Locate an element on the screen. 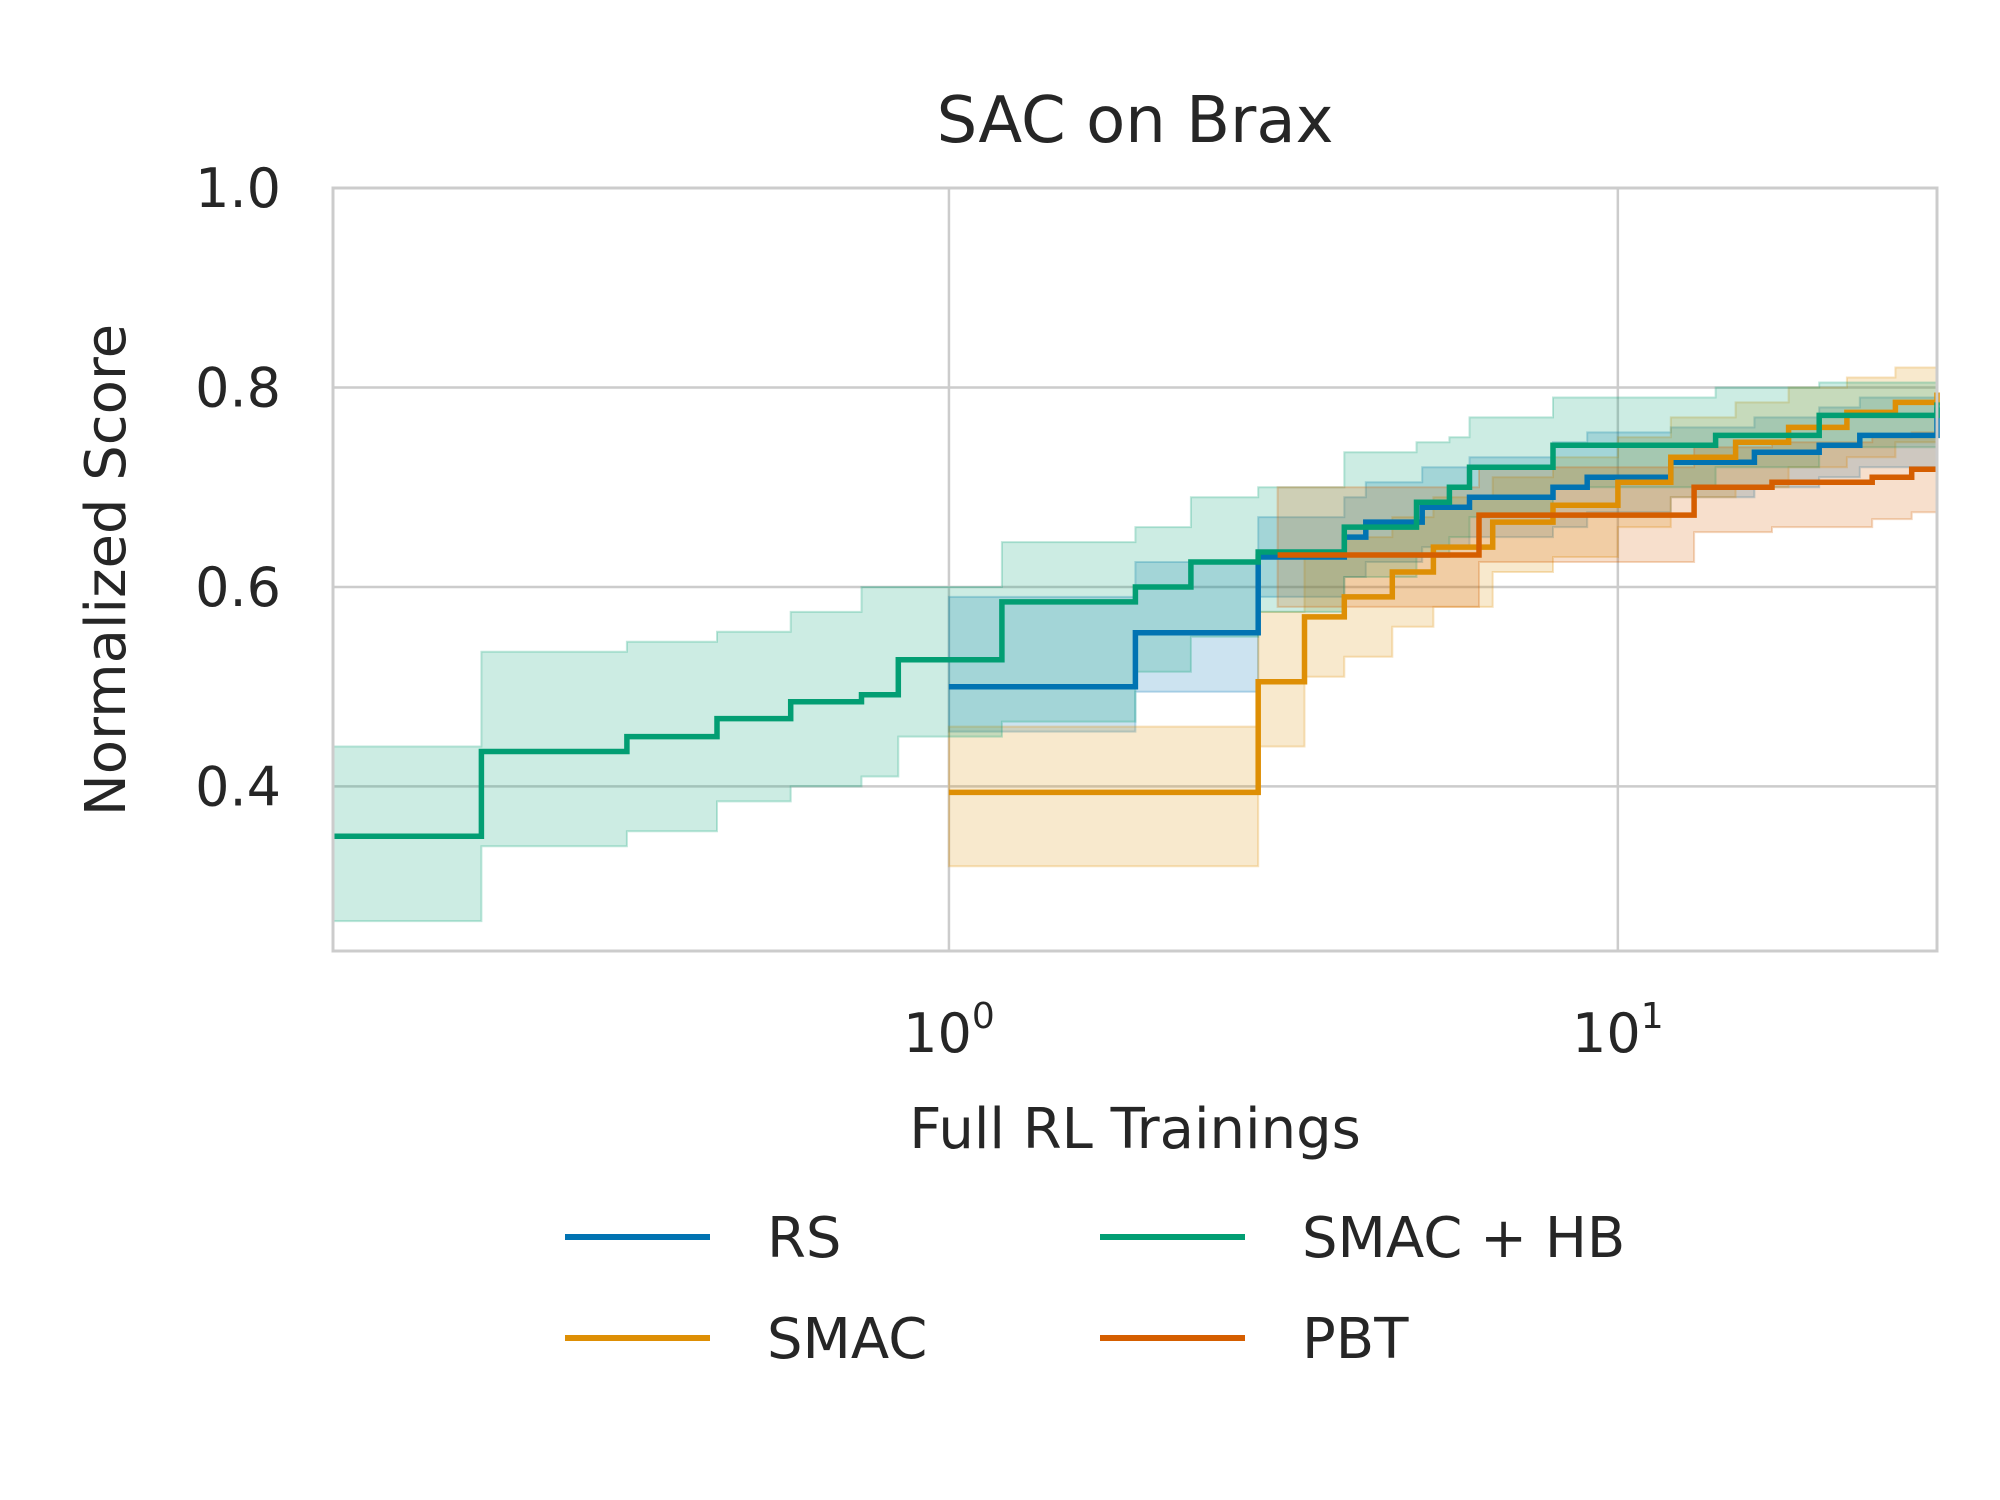 This screenshot has height=1500, width=2000. chart-title: SAC on Brax is located at coordinates (1135, 121).